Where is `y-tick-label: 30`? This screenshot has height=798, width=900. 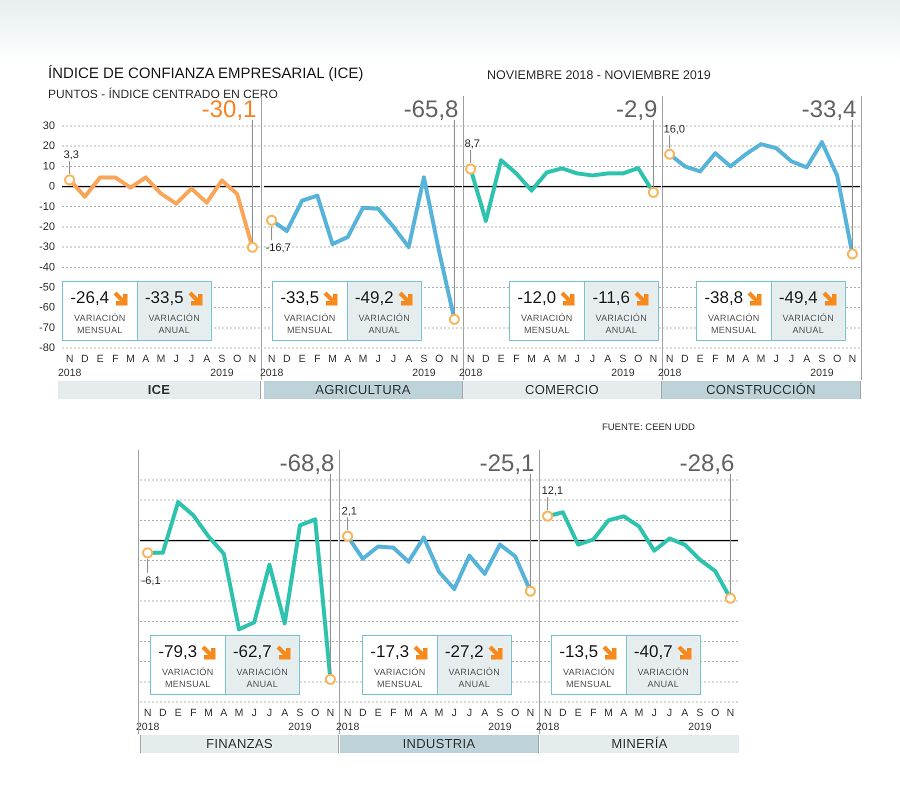
y-tick-label: 30 is located at coordinates (48, 126).